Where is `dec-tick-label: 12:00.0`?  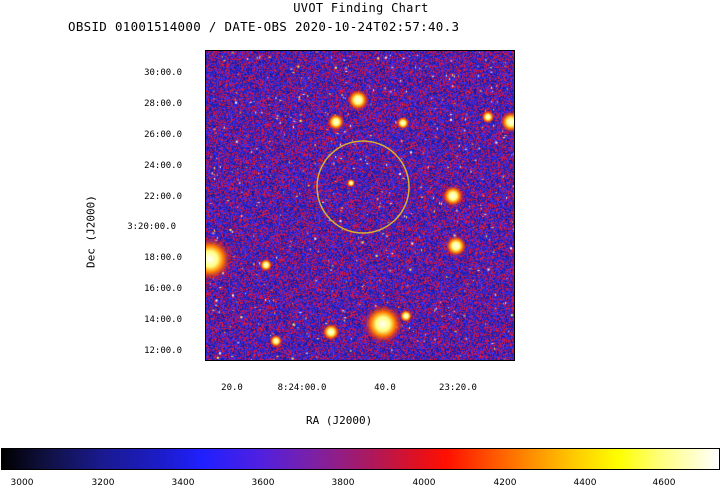 dec-tick-label: 12:00.0 is located at coordinates (163, 351).